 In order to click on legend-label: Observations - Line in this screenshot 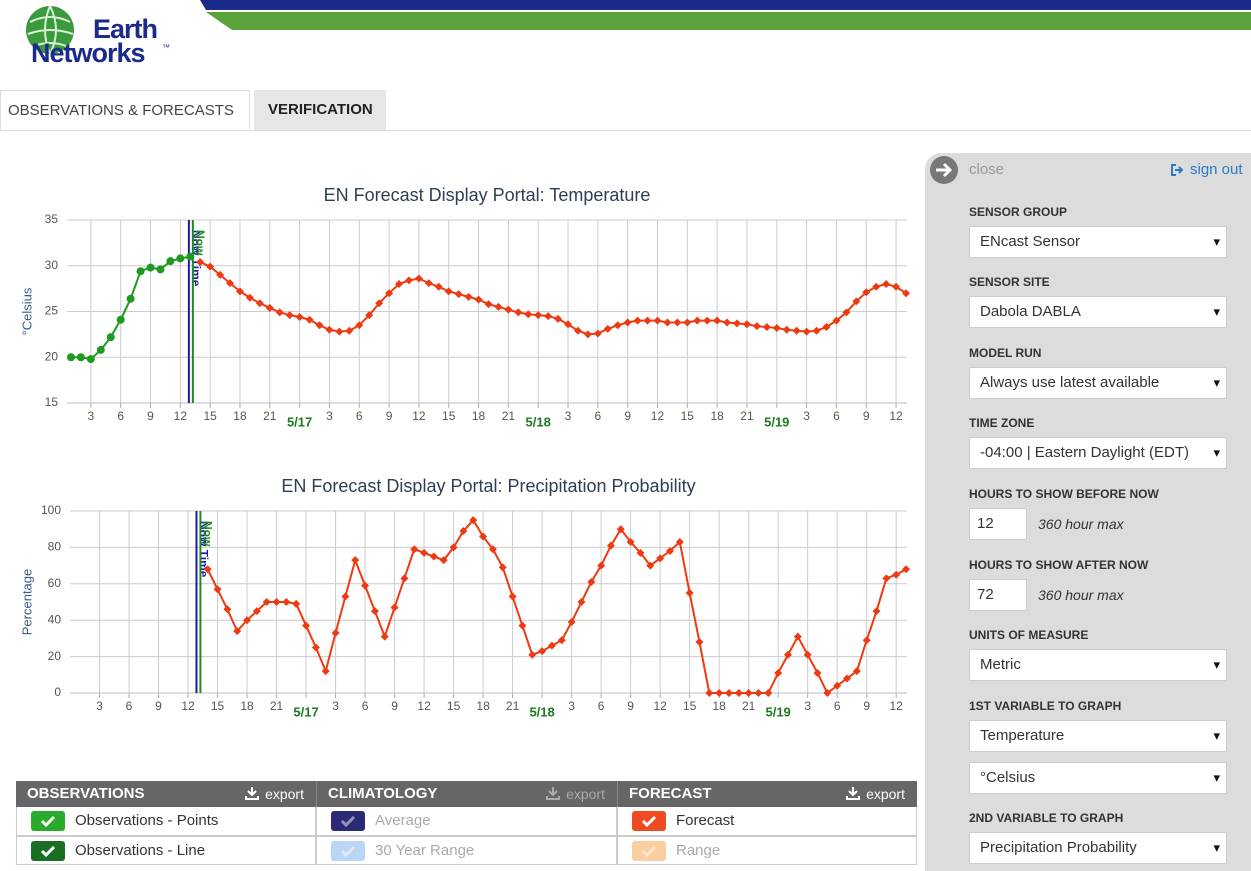, I will do `click(140, 850)`.